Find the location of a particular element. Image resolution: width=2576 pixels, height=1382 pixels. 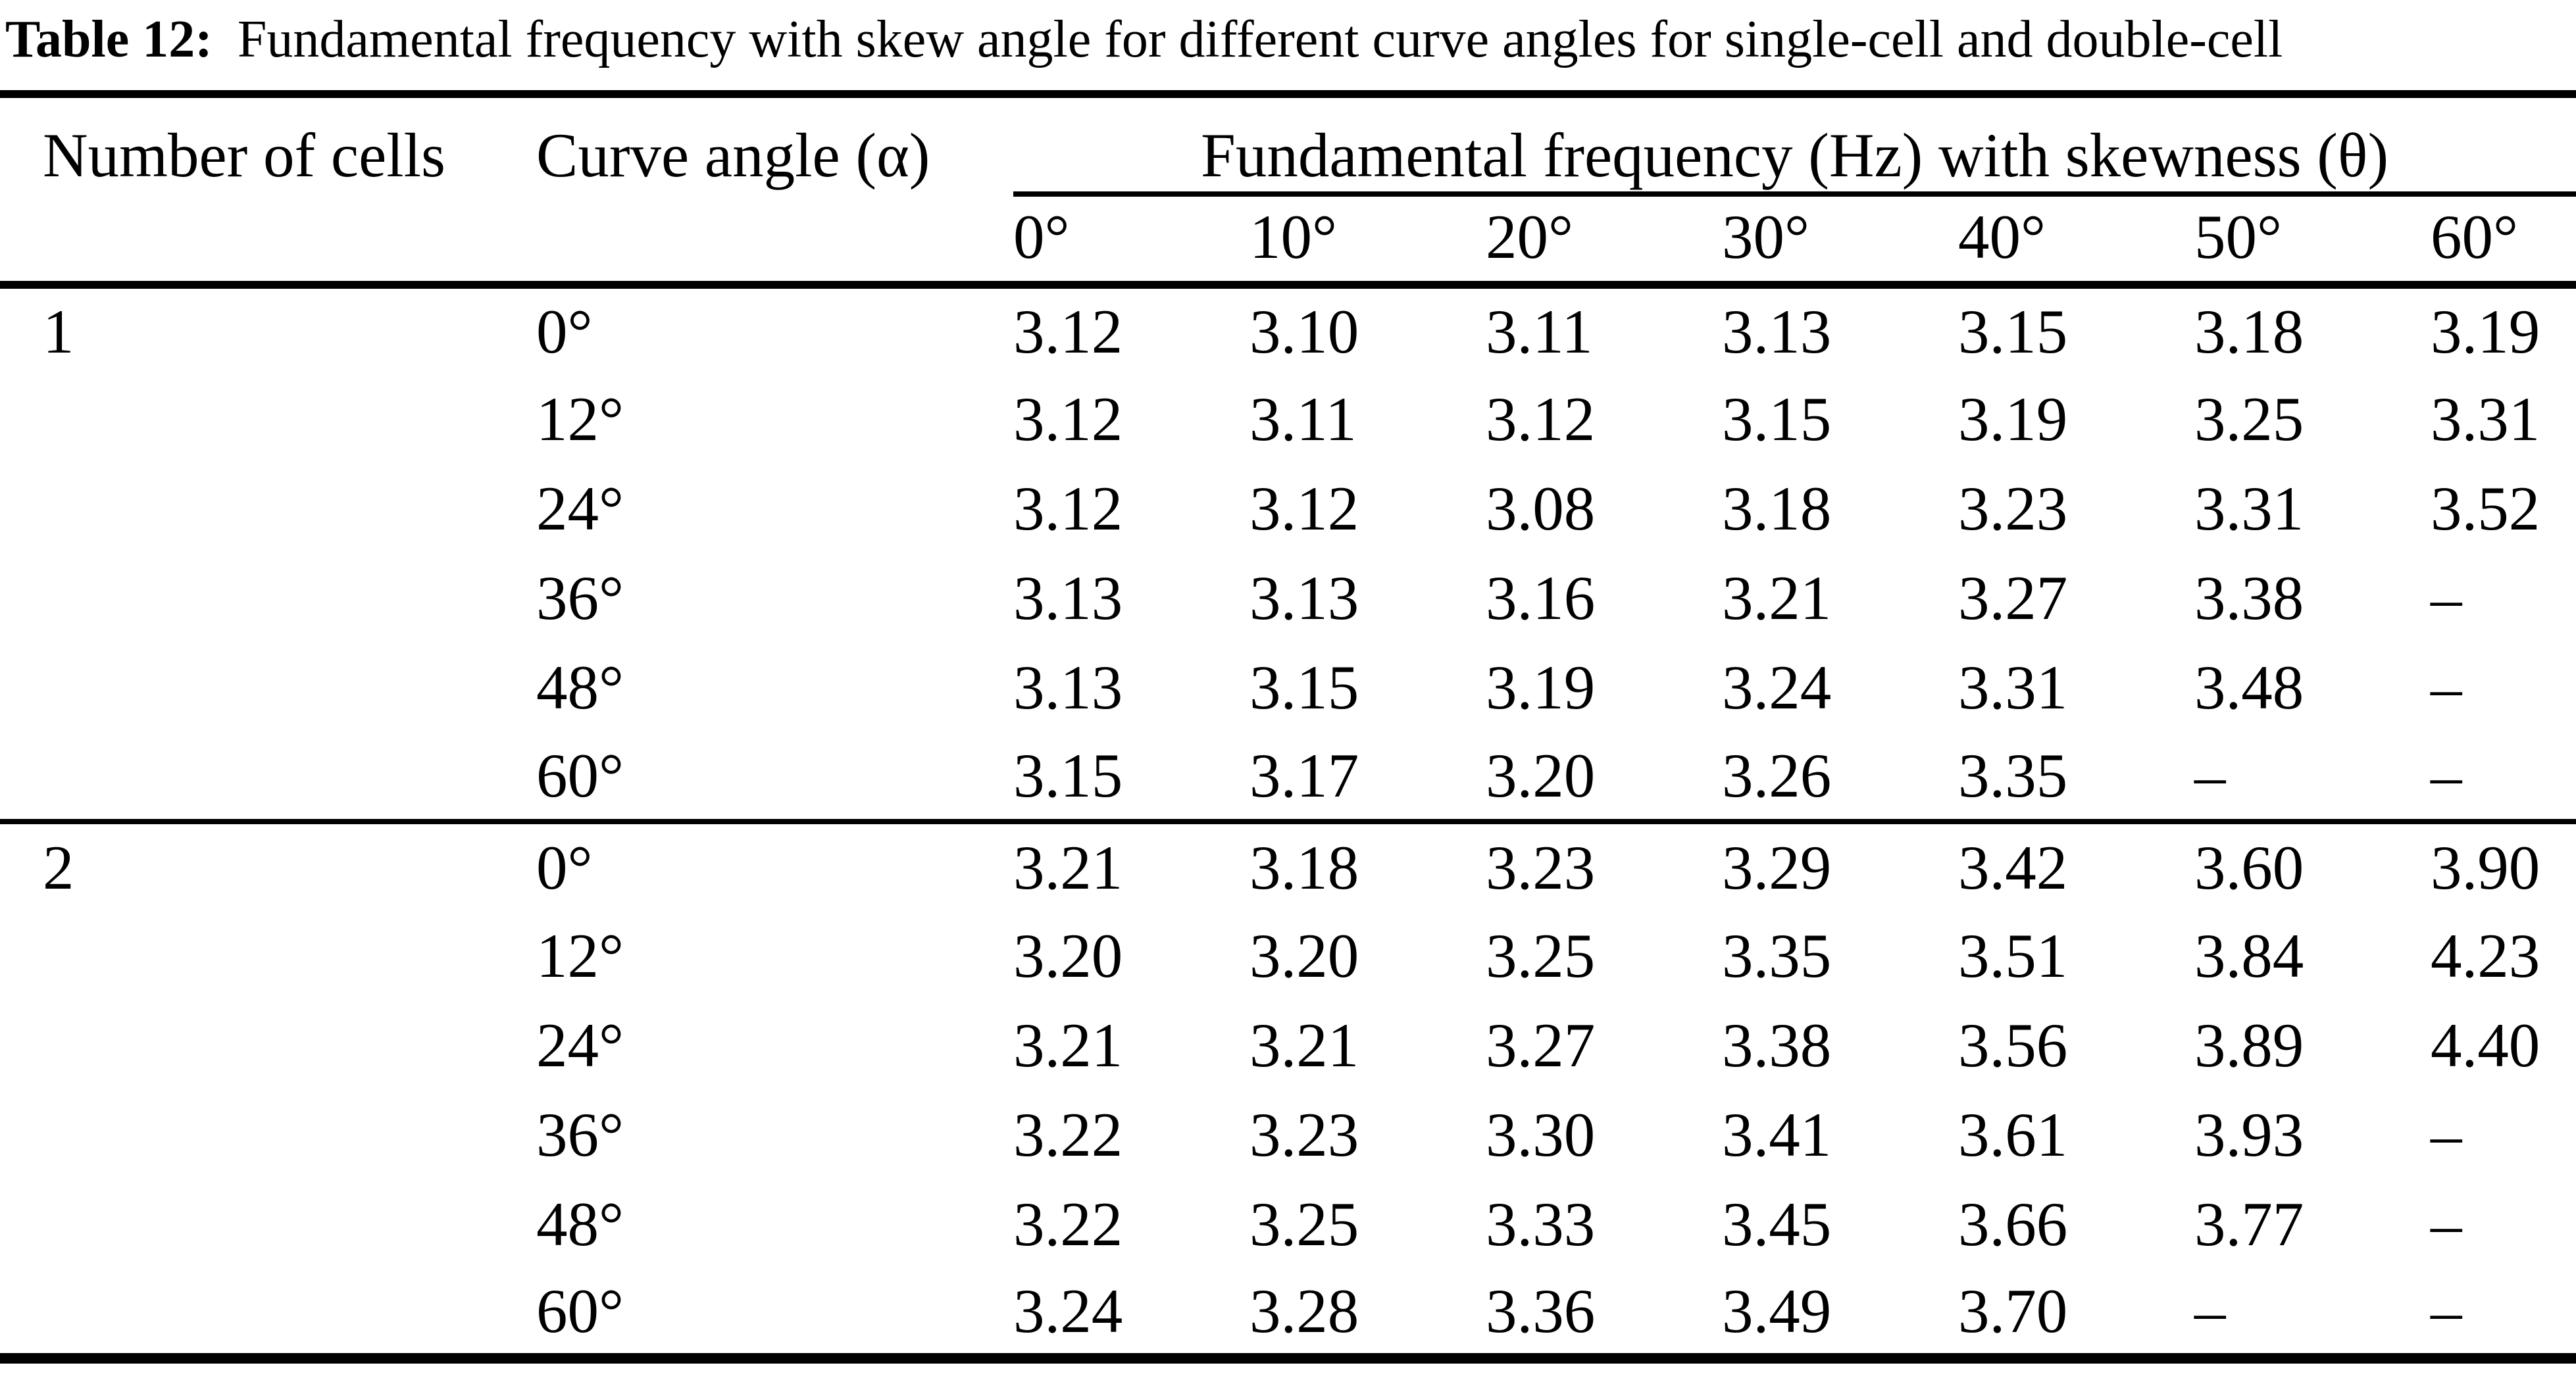

freq-cell: 3.27 is located at coordinates (2013, 598).